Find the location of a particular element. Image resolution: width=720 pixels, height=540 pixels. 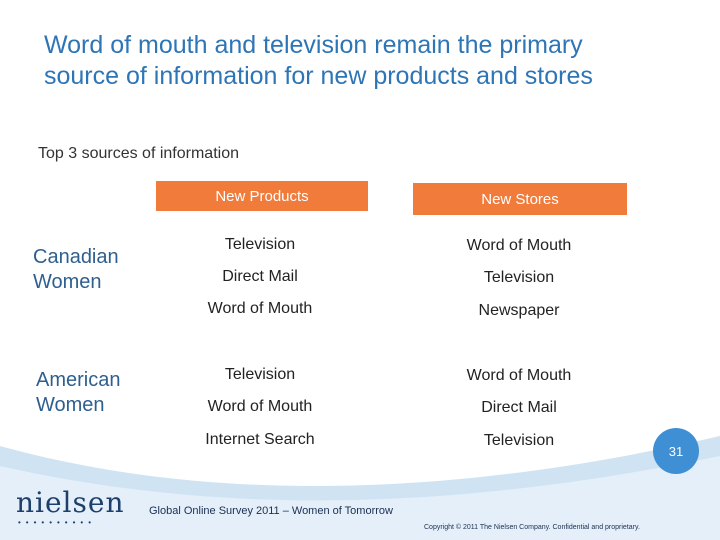

slide-subtitle: Top 3 sources of information is located at coordinates (138, 153).